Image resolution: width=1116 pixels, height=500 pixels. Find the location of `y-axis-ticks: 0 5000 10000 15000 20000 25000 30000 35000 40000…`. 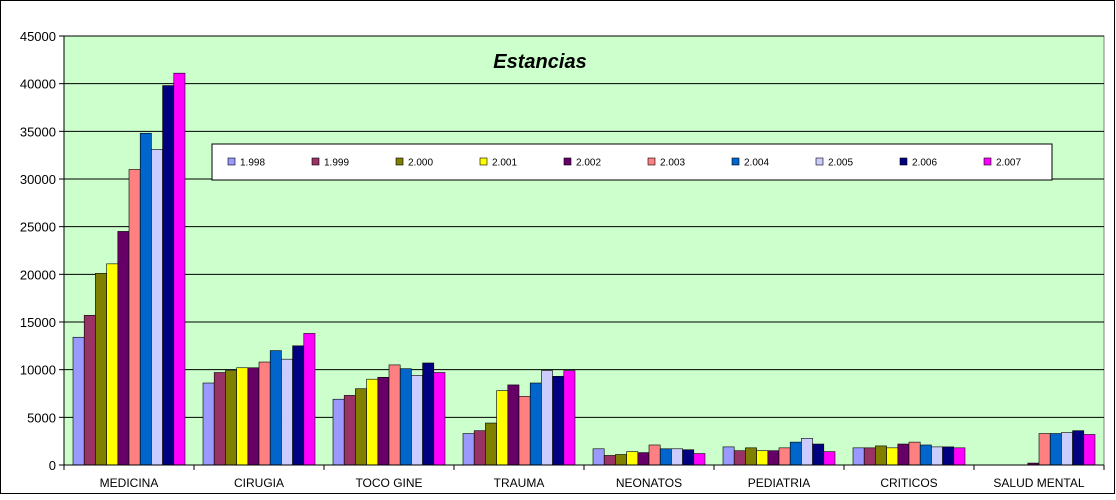

y-axis-ticks: 0 5000 10000 15000 20000 25000 30000 35000 40000… is located at coordinates (42, 251).